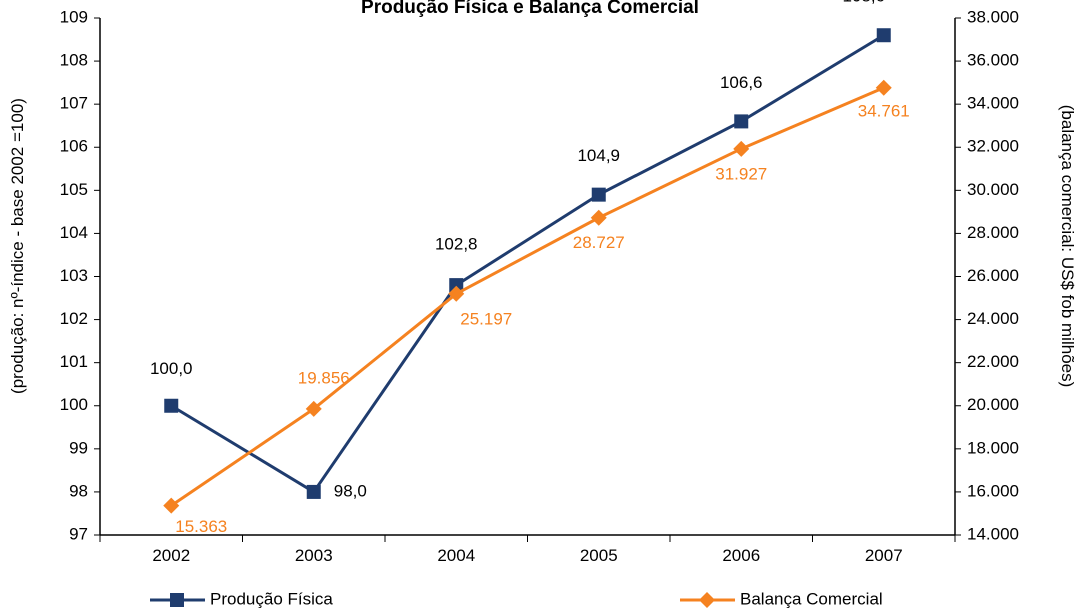  I want to click on left-tick-label: 109, so click(74, 16).